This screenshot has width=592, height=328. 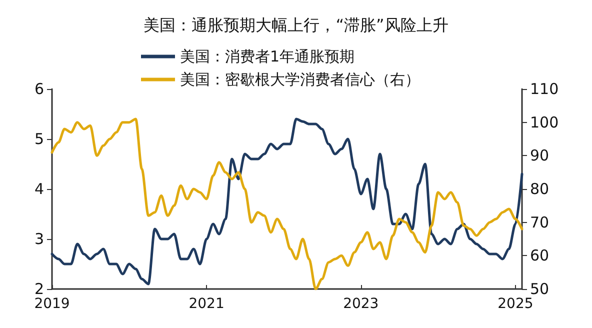 What do you see at coordinates (544, 122) in the screenshot?
I see `y2-tick-label: 100` at bounding box center [544, 122].